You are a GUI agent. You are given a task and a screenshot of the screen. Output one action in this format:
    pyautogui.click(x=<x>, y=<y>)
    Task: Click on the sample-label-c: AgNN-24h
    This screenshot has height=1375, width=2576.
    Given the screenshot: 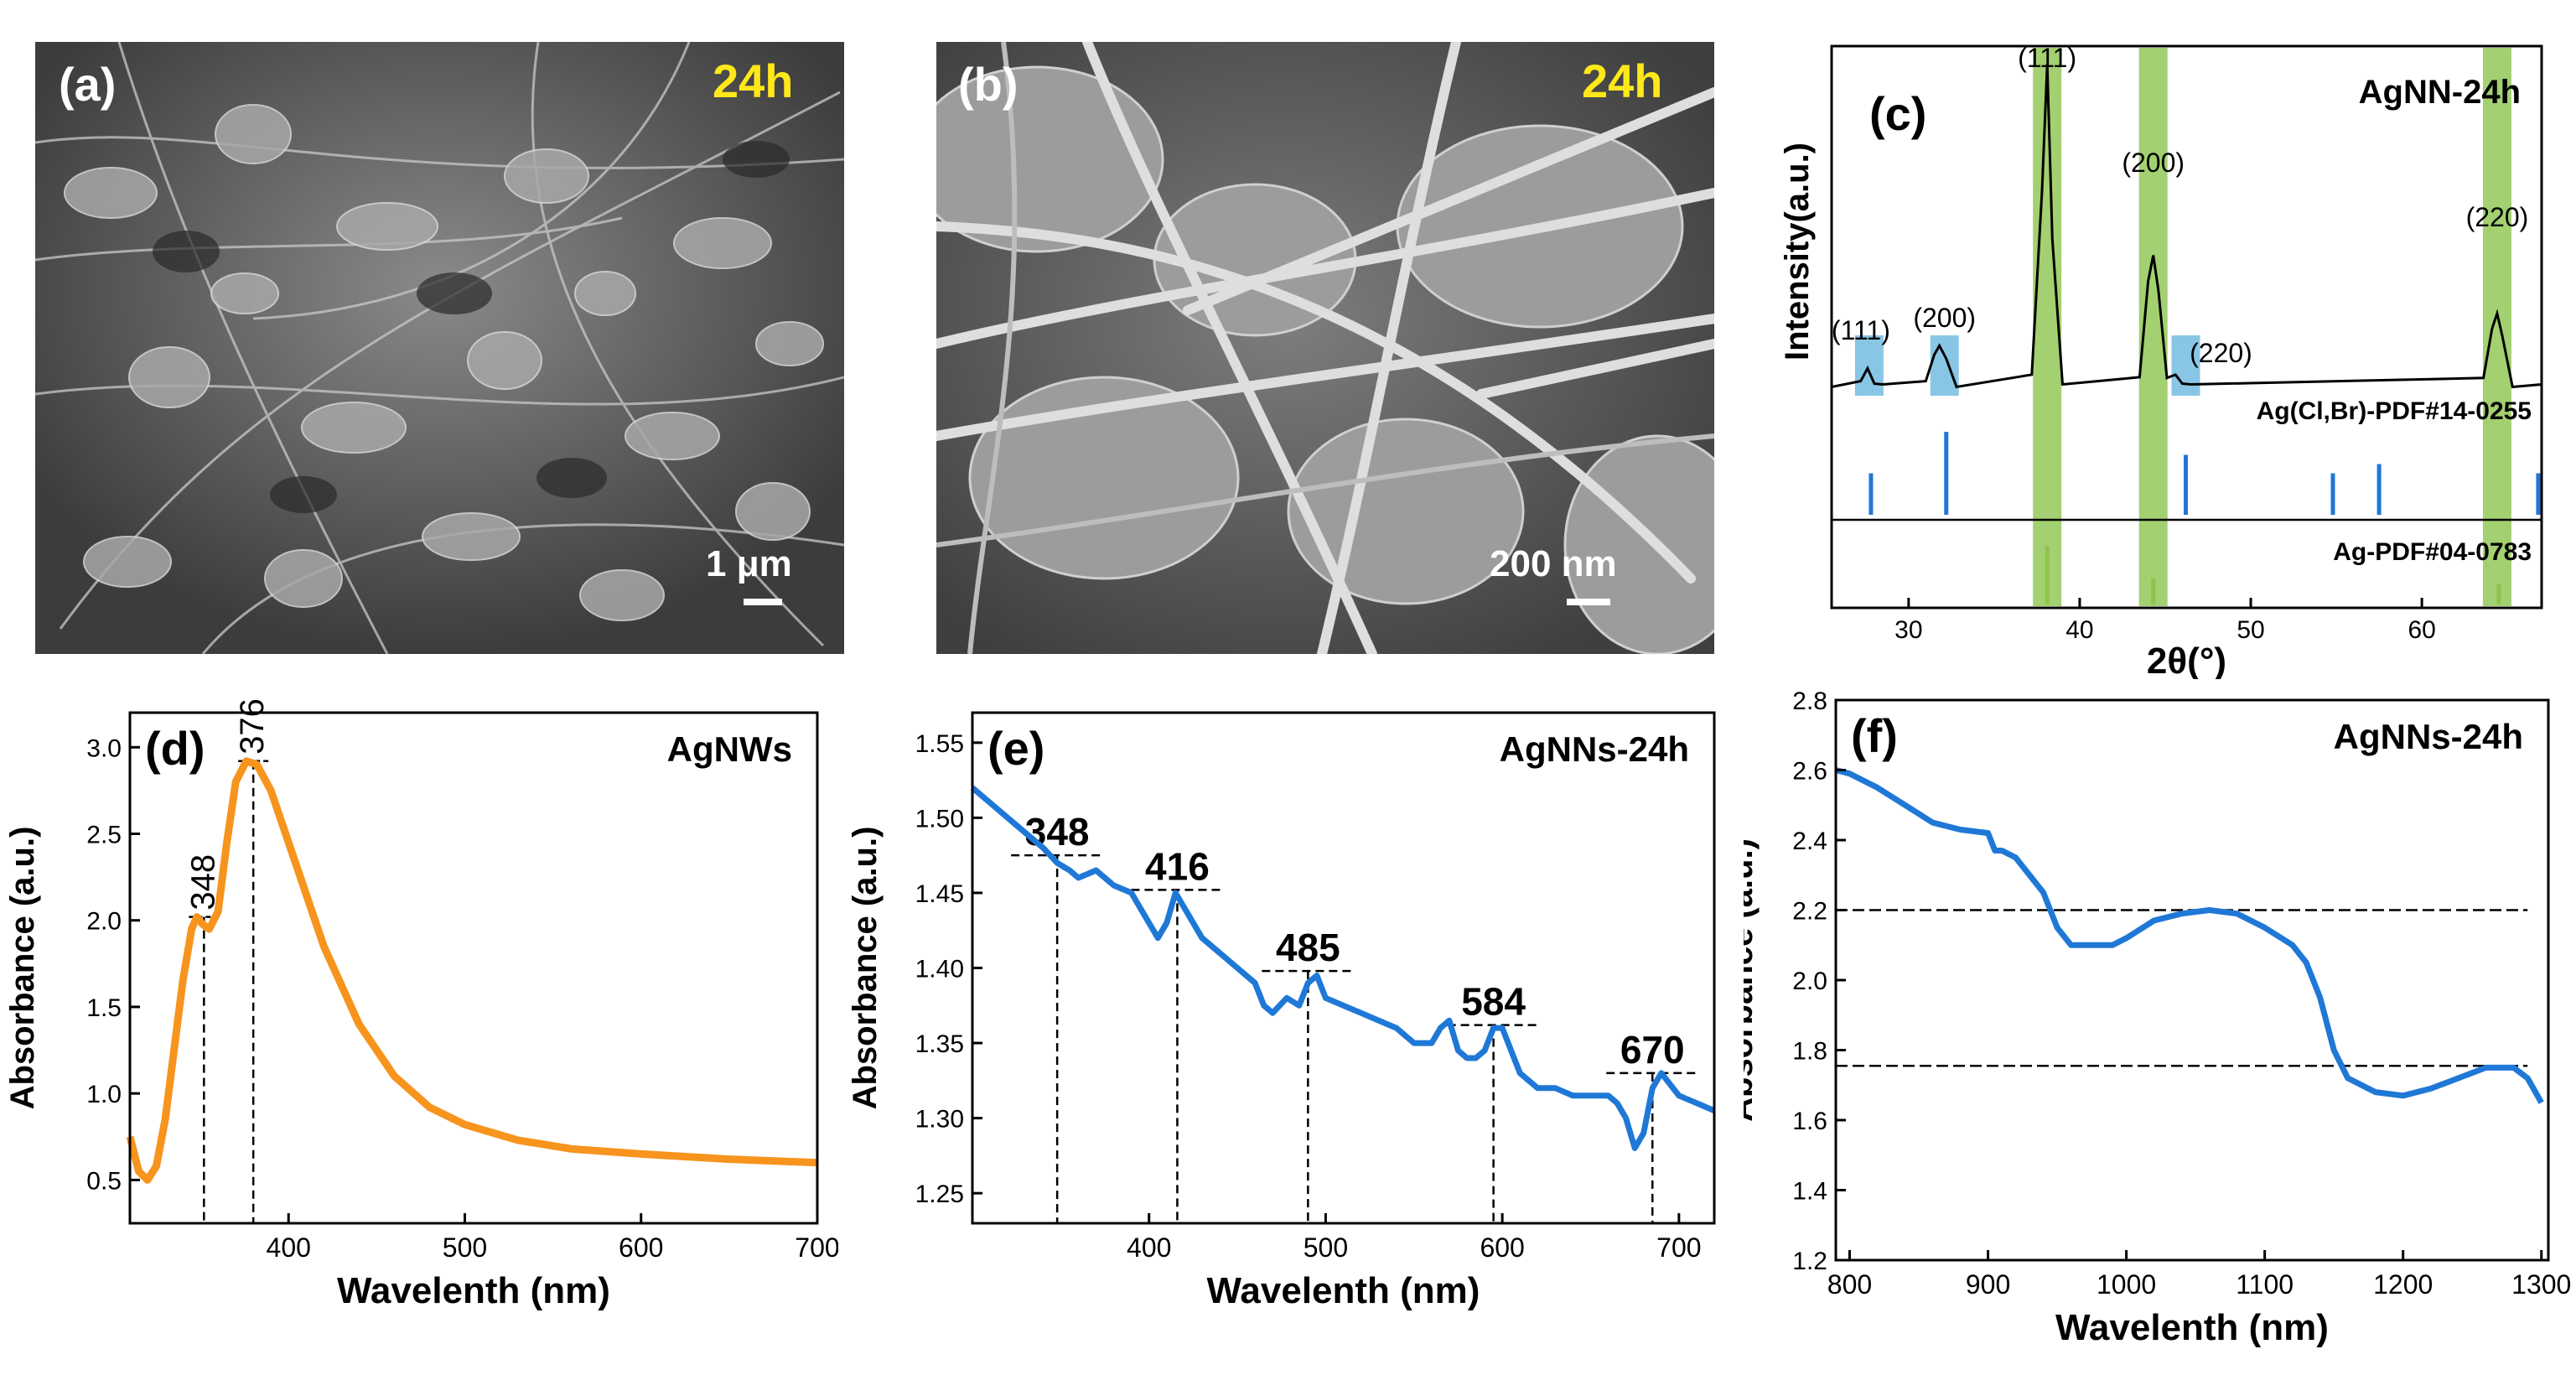 What is the action you would take?
    pyautogui.click(x=2440, y=92)
    